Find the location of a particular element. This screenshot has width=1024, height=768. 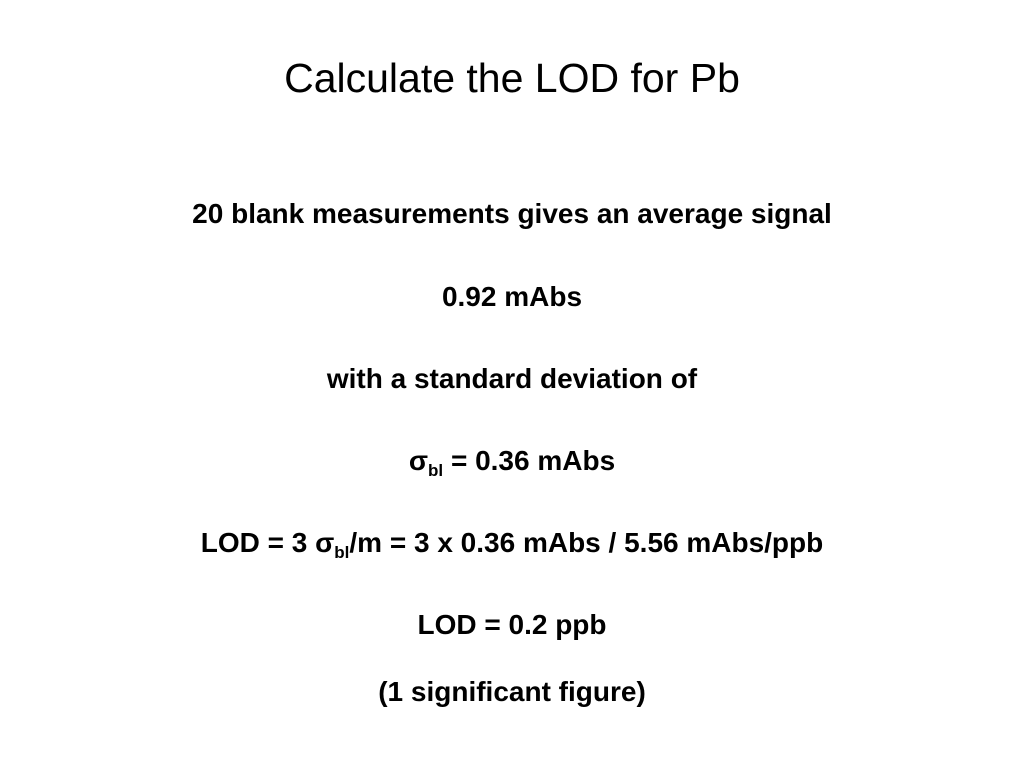

text: /m = 3 x 0.36 mAbs / 5.56 mAbs/ppb is located at coordinates (586, 542).